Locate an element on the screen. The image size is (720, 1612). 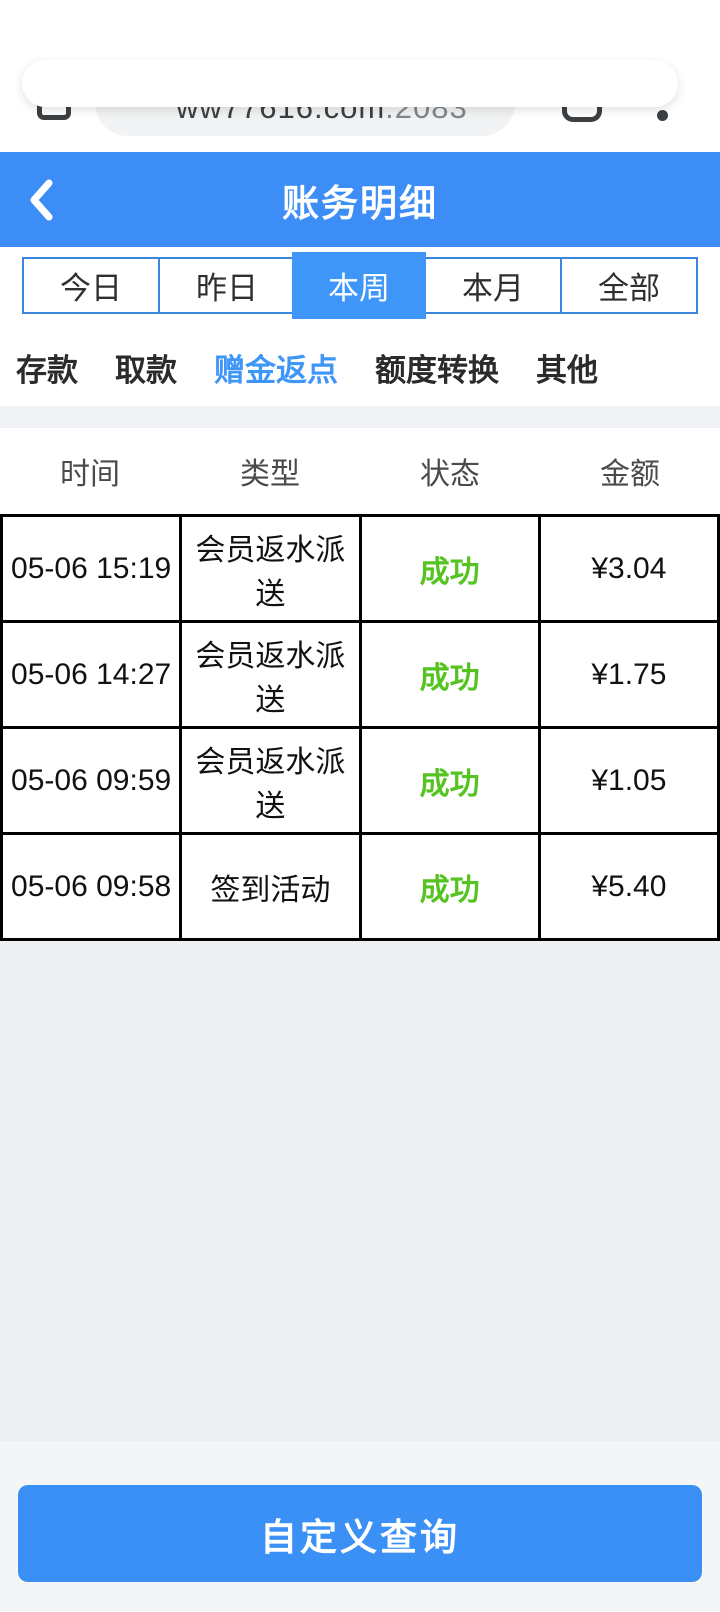
category-tabs: 存款 取款 赠金返点 额度转换 其他 is located at coordinates (360, 367).